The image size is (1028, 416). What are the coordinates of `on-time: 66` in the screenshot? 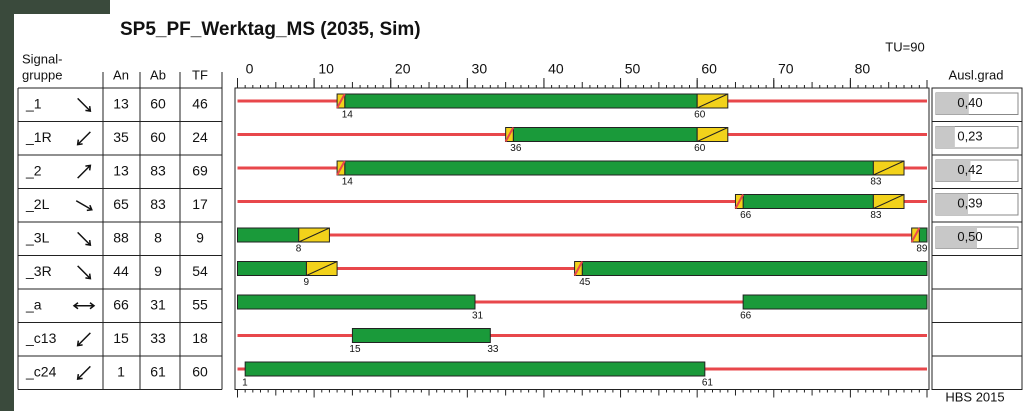 It's located at (121, 304).